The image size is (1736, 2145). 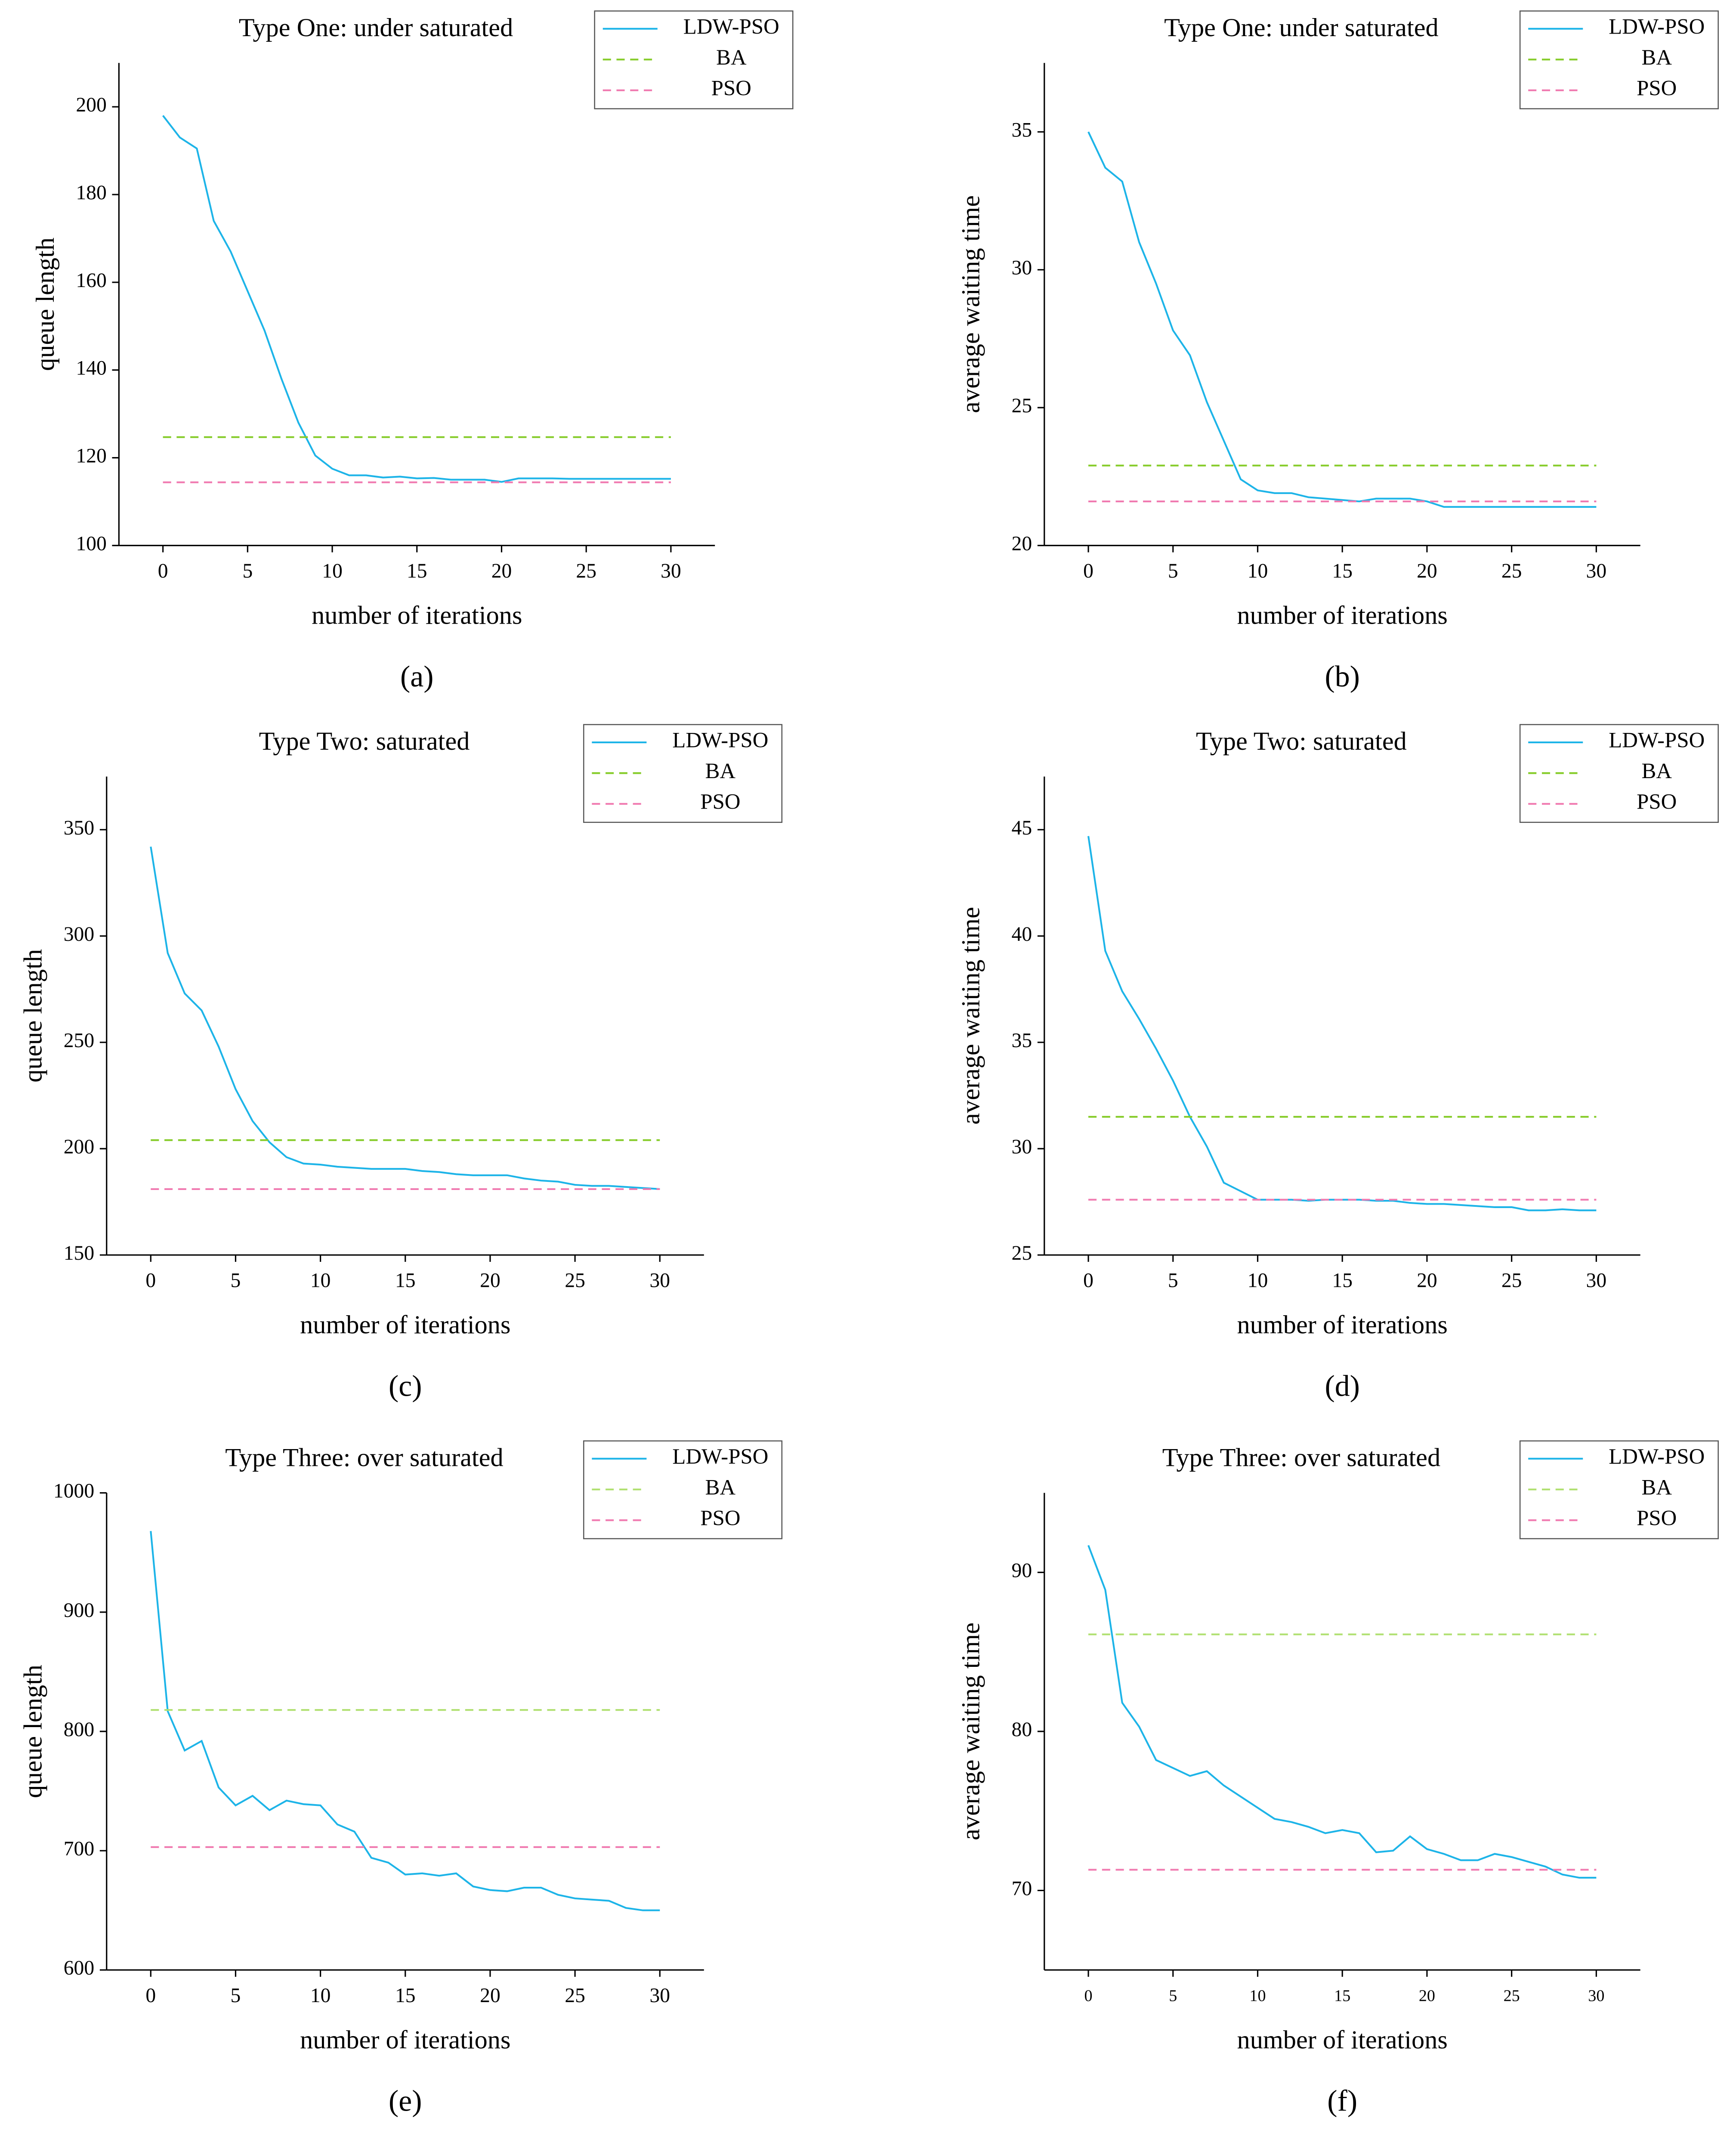 I want to click on y-tick-label: 80, so click(x=1022, y=1729).